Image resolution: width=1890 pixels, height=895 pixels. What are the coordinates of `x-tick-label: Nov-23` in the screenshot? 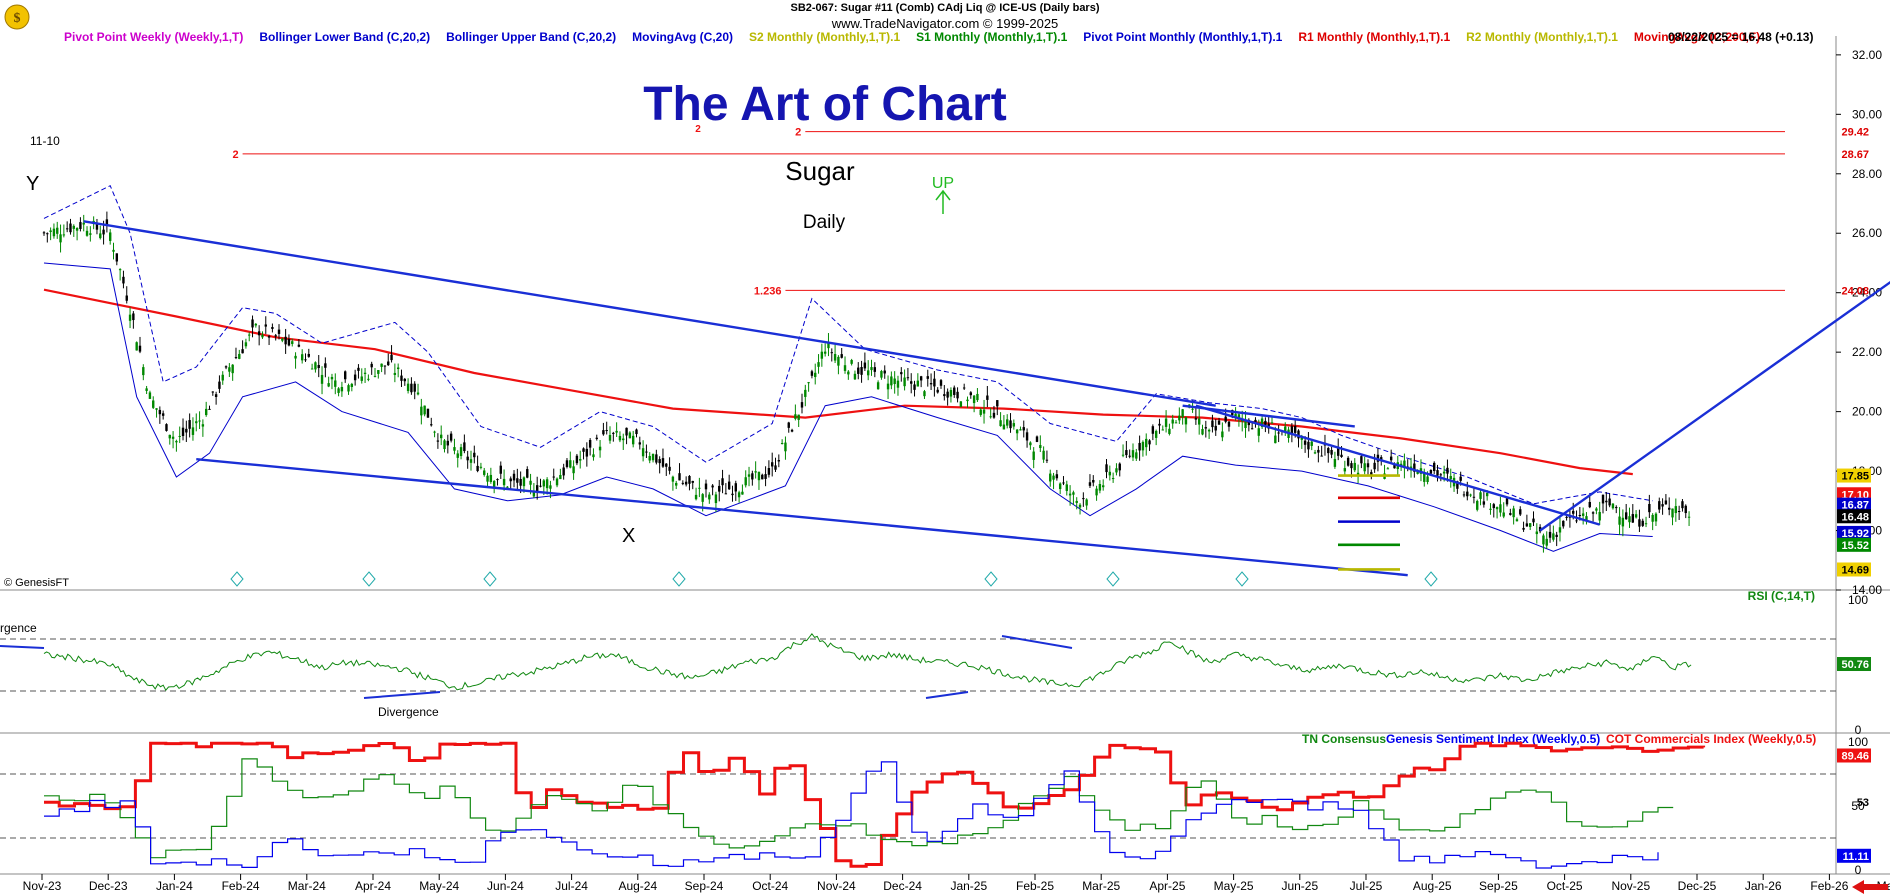 It's located at (42, 886).